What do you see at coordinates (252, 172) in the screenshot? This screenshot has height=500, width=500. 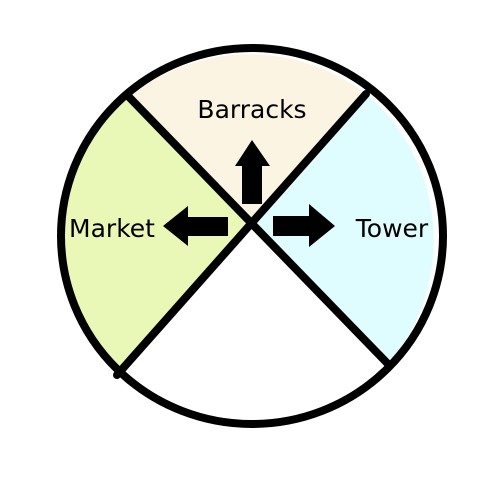 I see `arrow-up-icon` at bounding box center [252, 172].